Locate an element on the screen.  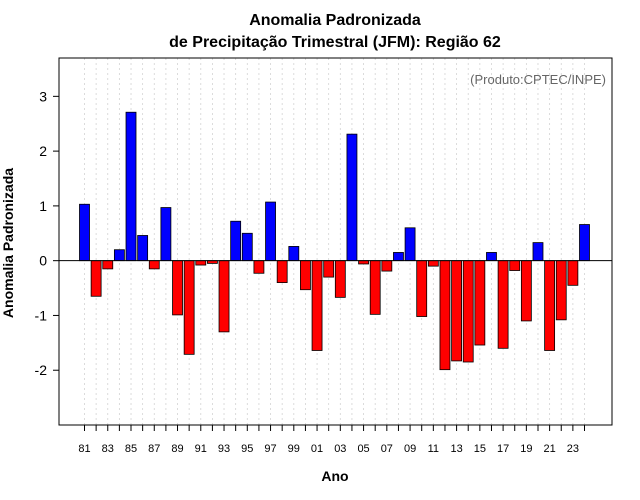
x-tick-label-91: 91 is located at coordinates (201, 449).